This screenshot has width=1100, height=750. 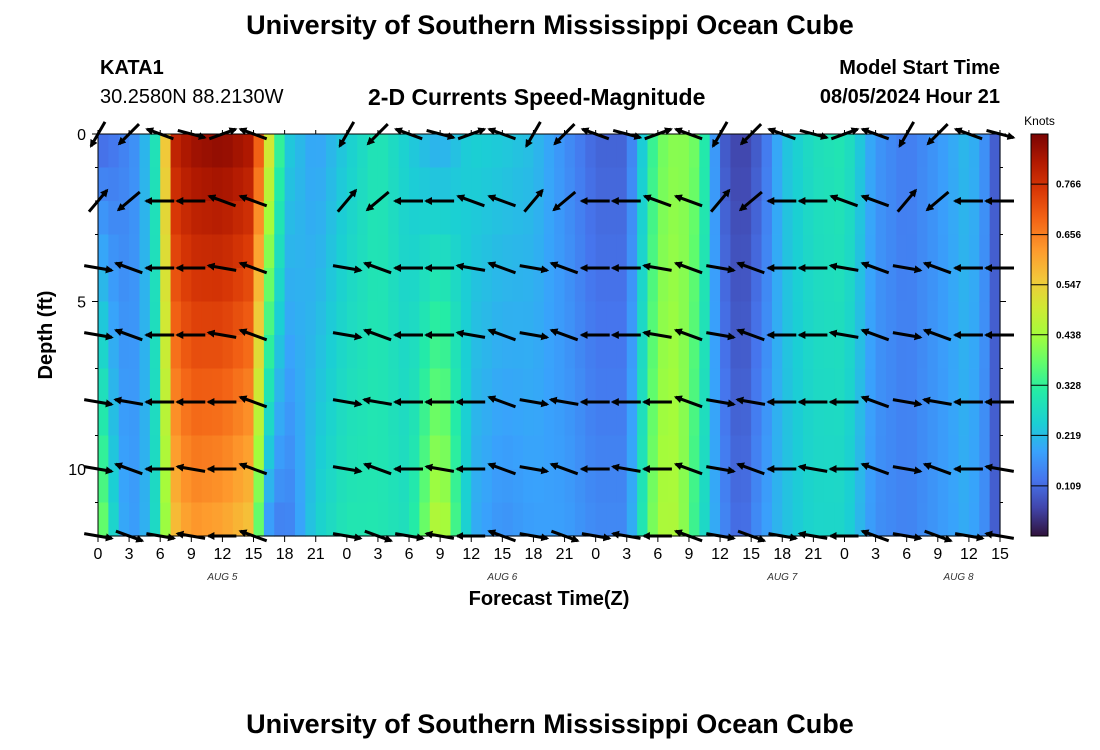 What do you see at coordinates (1068, 436) in the screenshot?
I see `colorbar-tick-label: 0.219` at bounding box center [1068, 436].